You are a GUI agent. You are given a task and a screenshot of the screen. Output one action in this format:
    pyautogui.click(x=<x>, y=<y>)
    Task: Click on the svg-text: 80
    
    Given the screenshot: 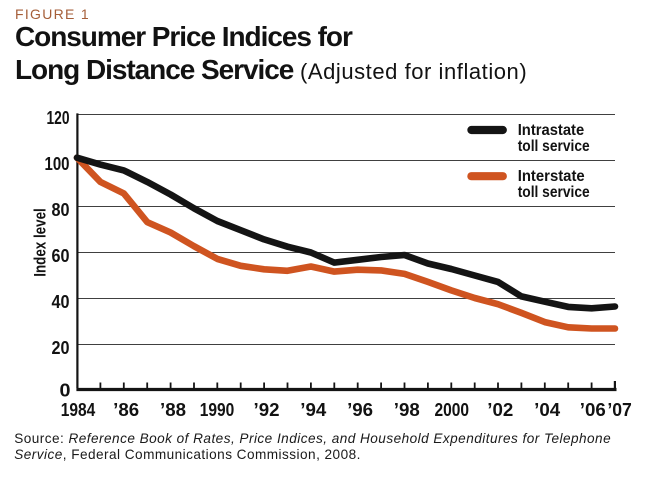 What is the action you would take?
    pyautogui.click(x=61, y=210)
    